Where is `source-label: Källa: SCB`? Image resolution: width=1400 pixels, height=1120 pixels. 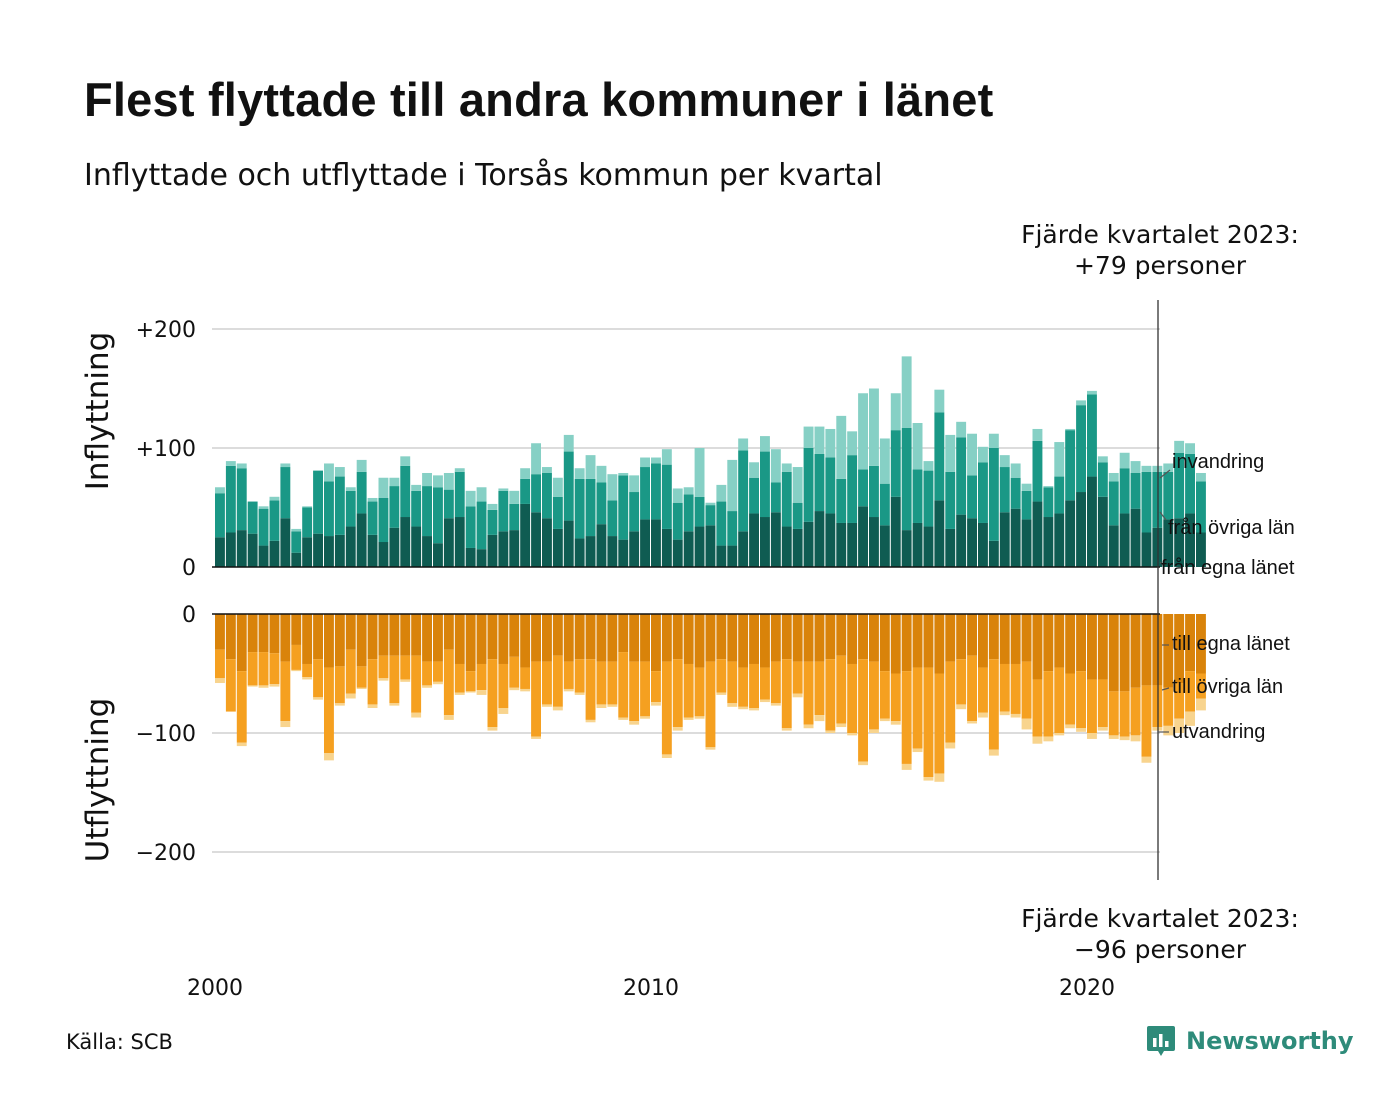
source-label: Källa: SCB is located at coordinates (119, 1042).